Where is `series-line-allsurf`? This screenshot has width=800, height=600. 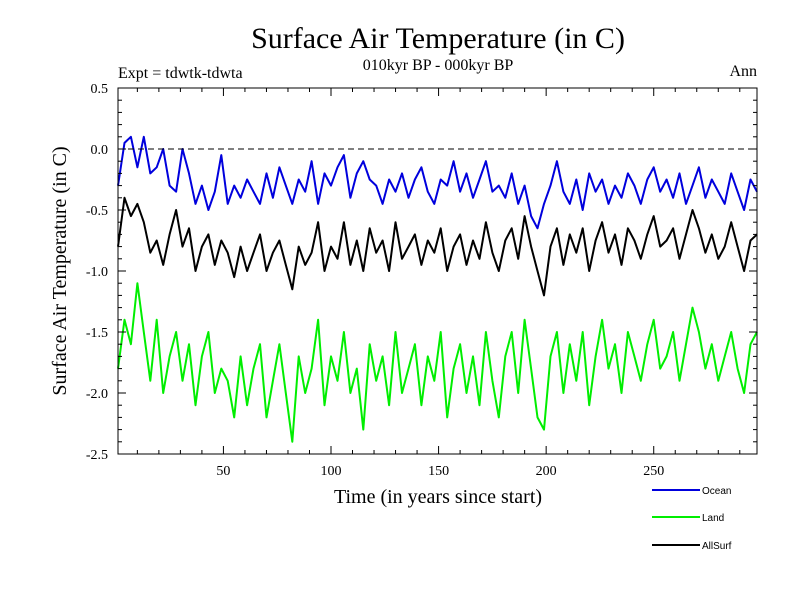 series-line-allsurf is located at coordinates (437, 246).